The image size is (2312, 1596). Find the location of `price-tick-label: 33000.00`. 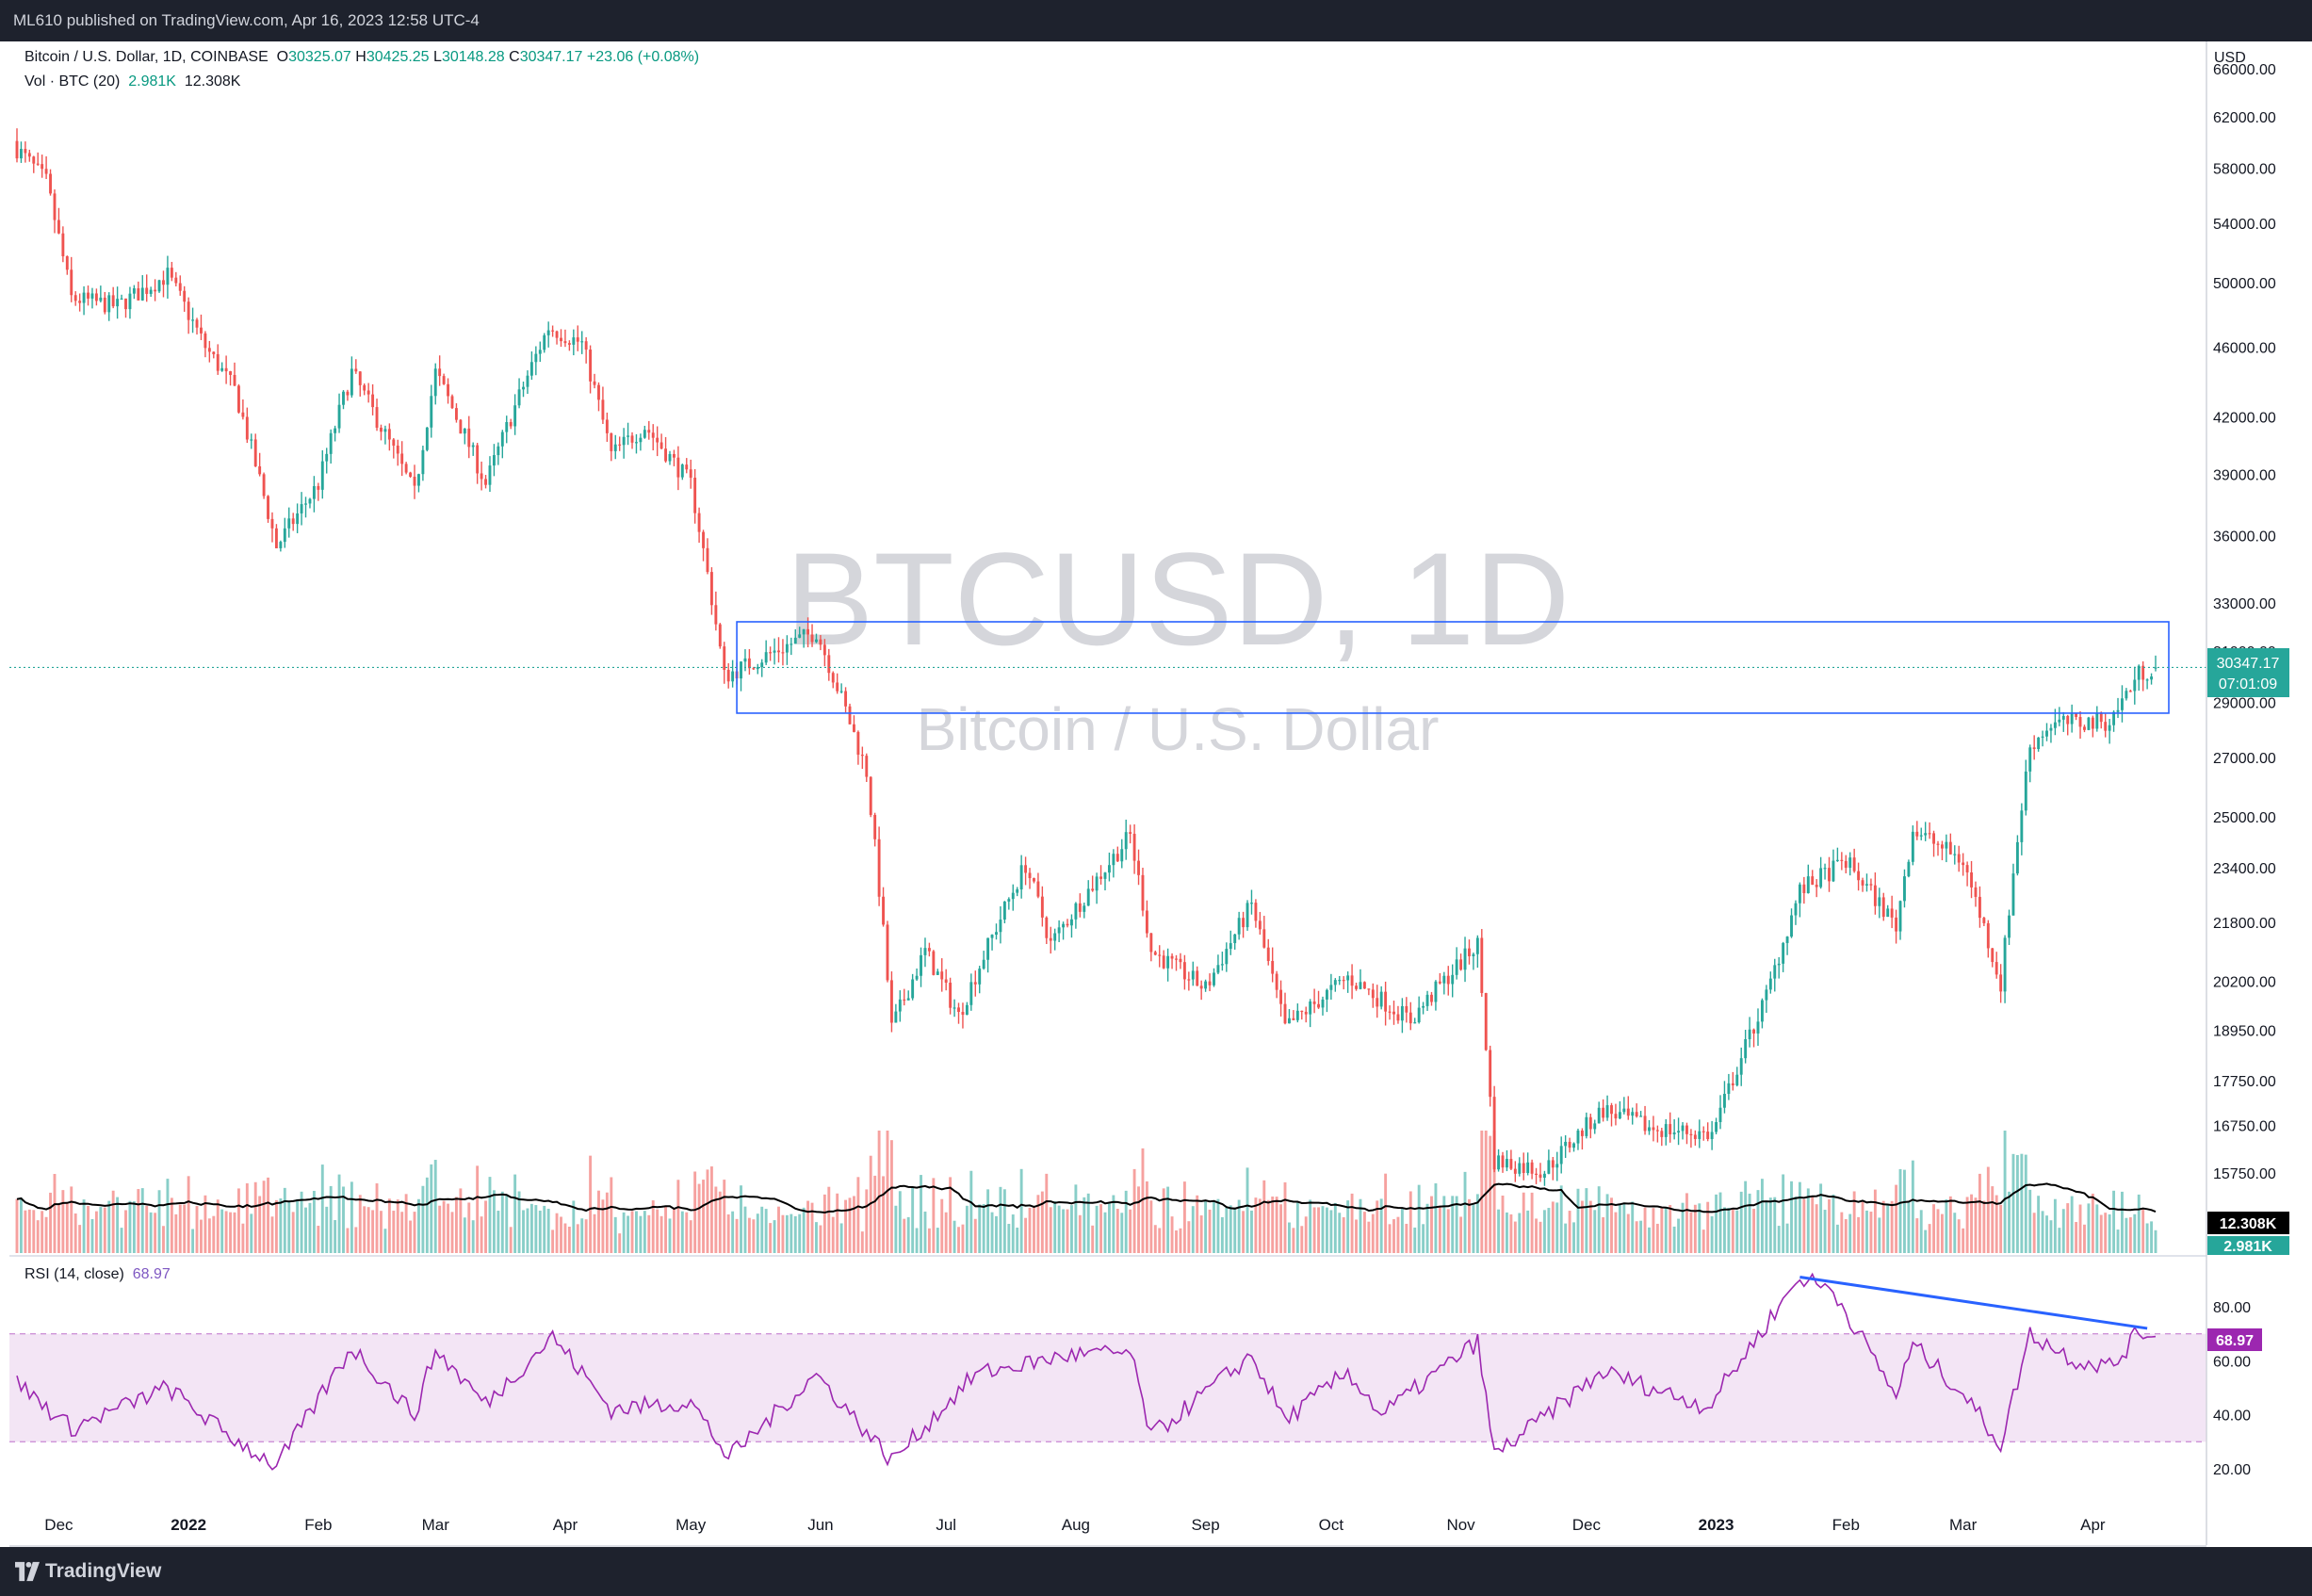

price-tick-label: 33000.00 is located at coordinates (2245, 604).